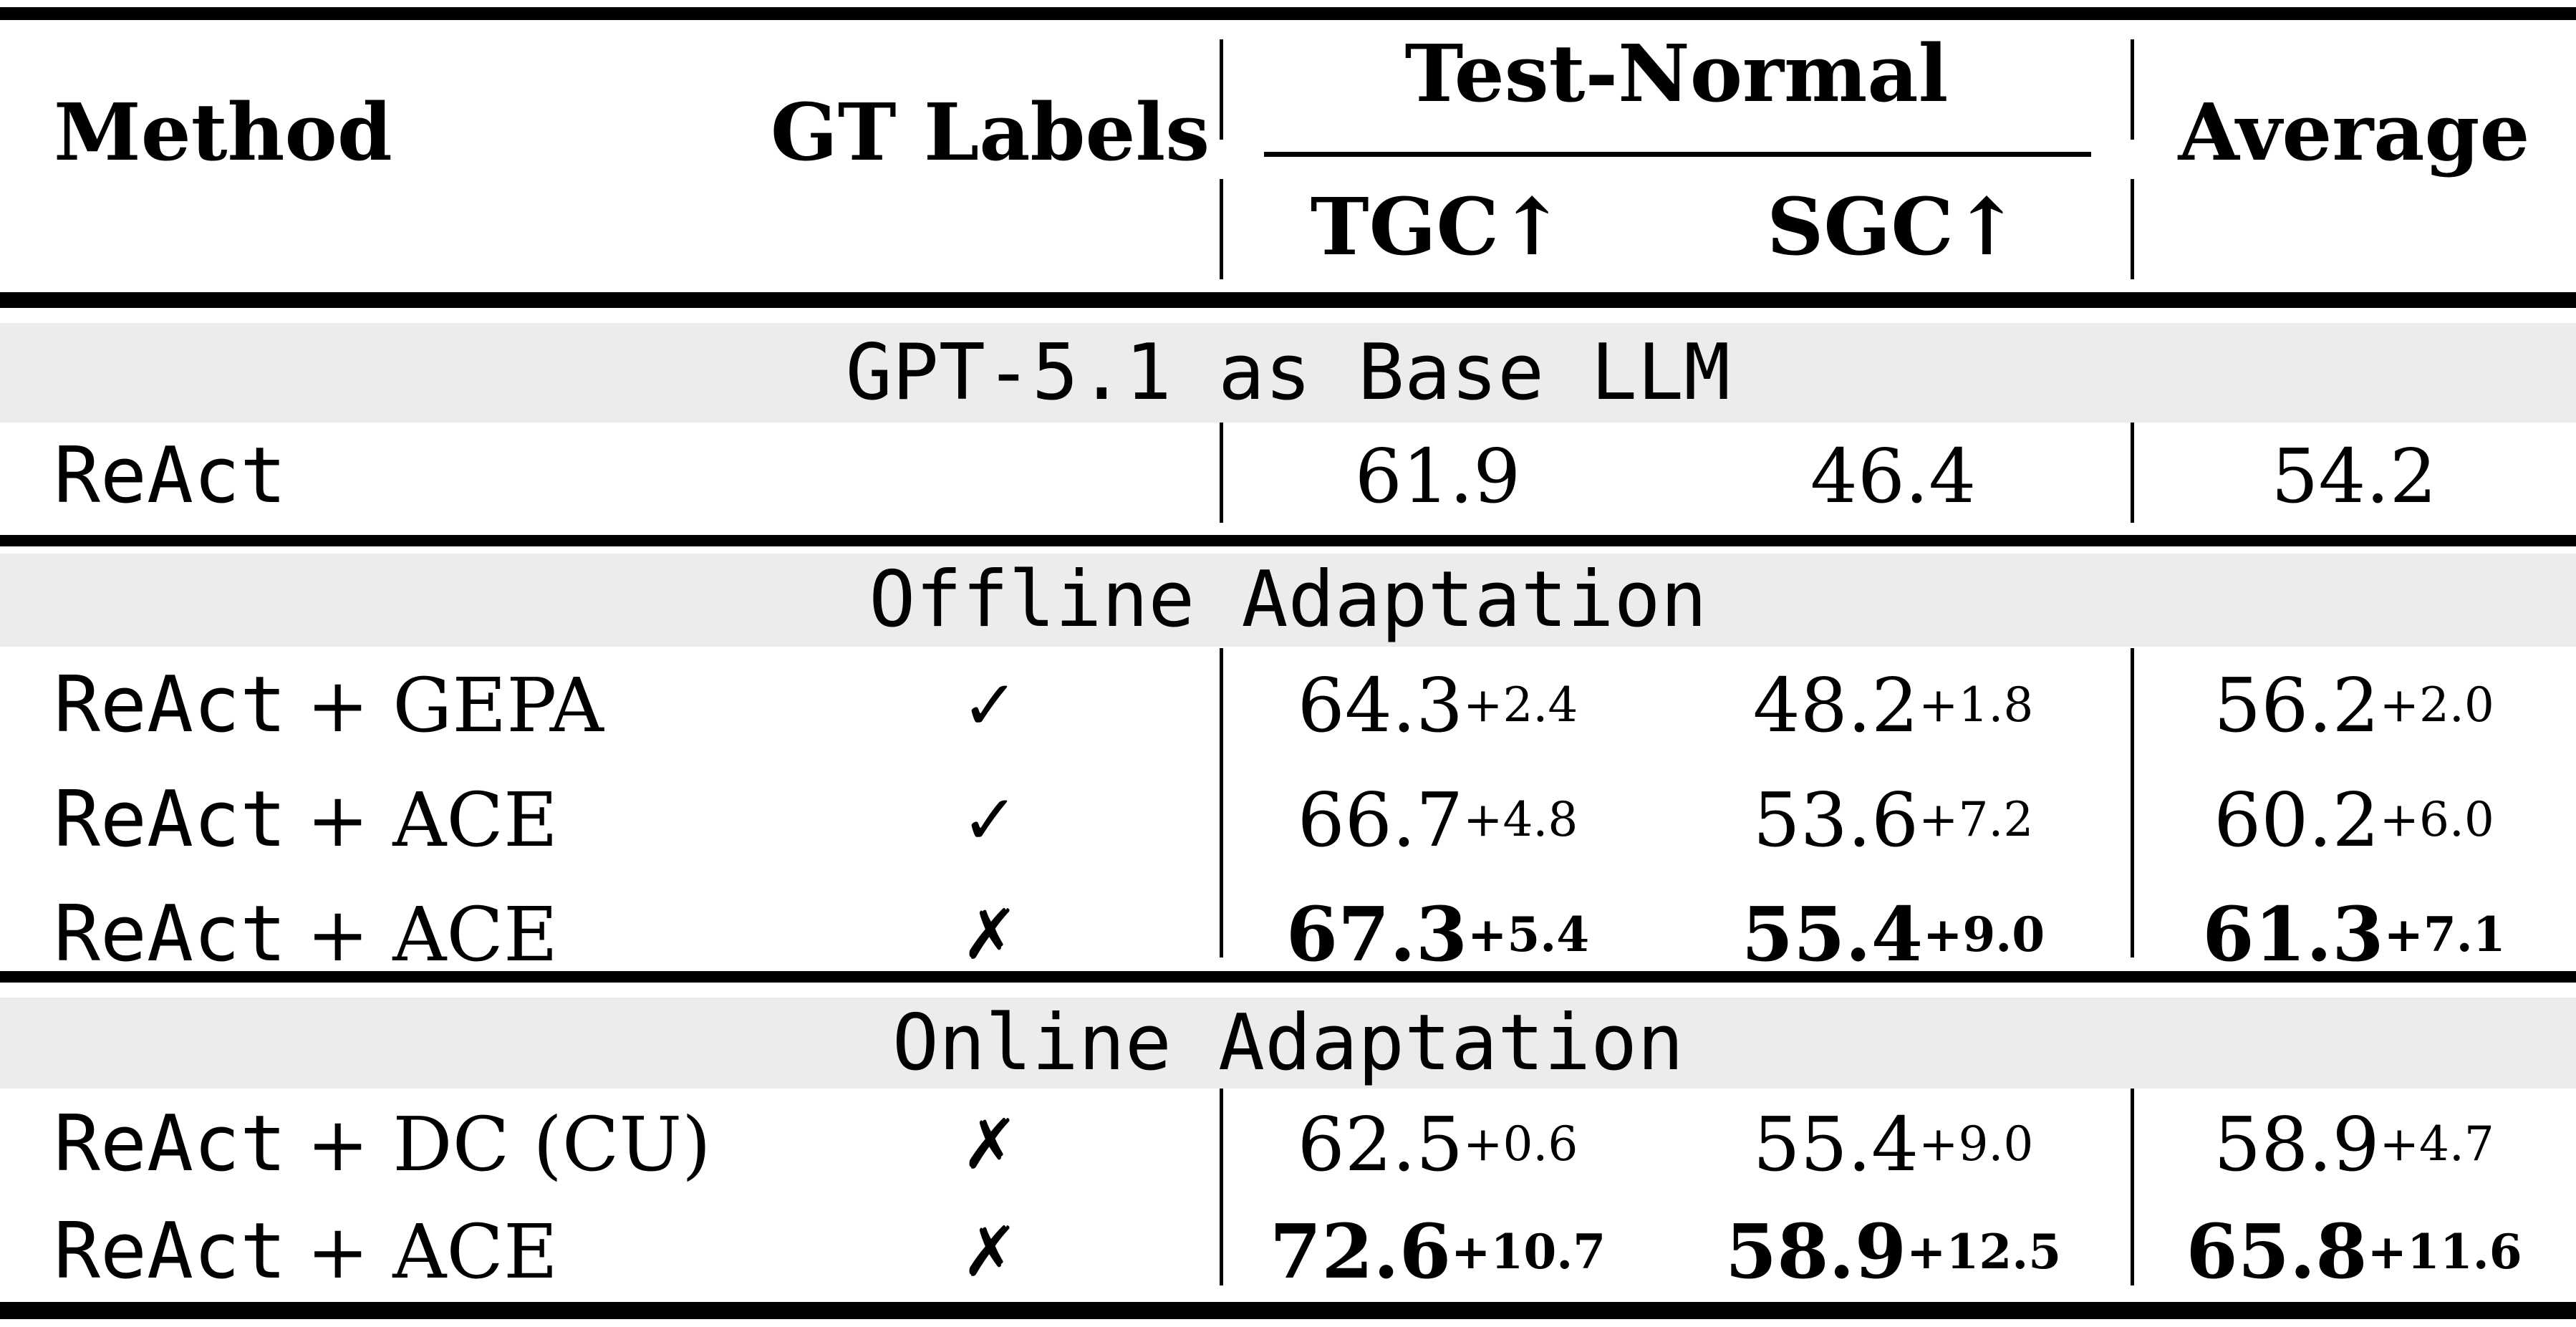 The image size is (2576, 1327). What do you see at coordinates (1529, 934) in the screenshot?
I see `tgc-delta: +5.4` at bounding box center [1529, 934].